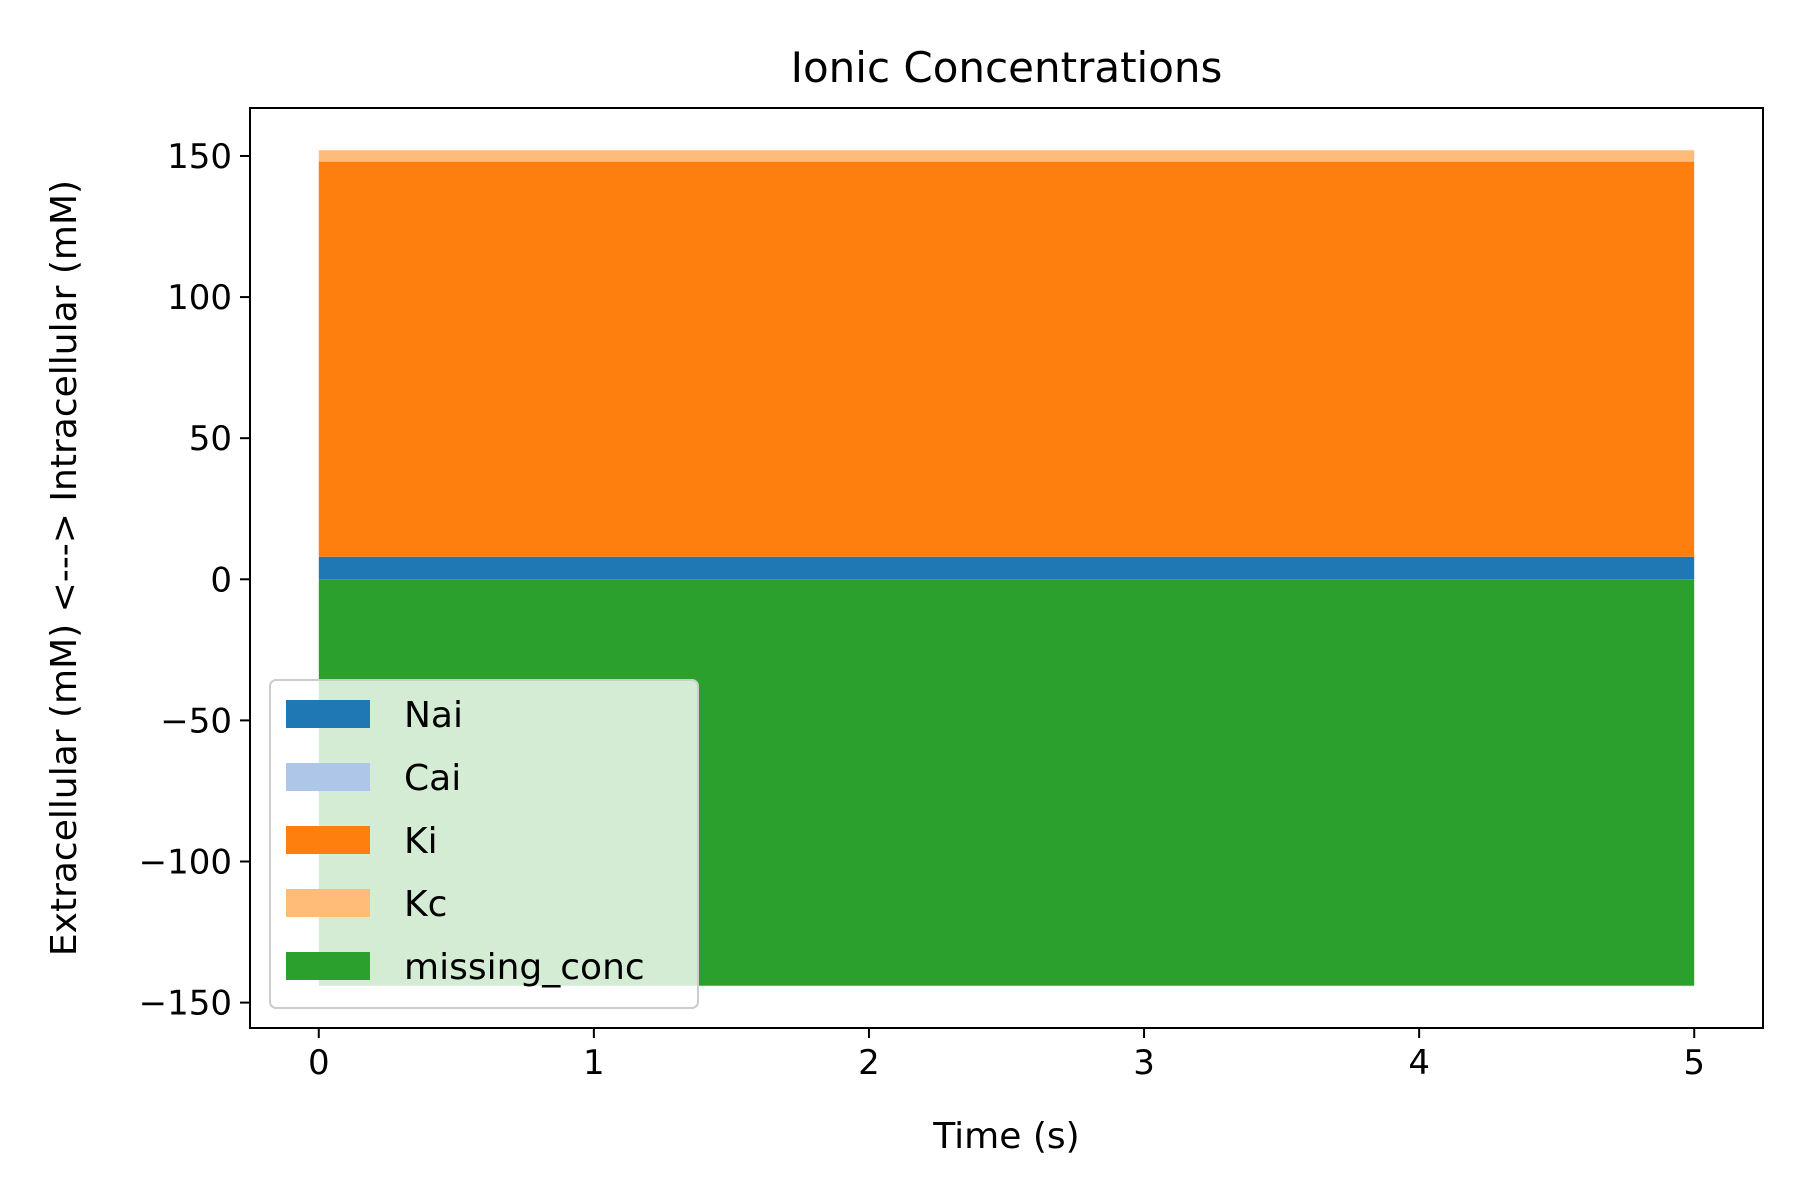 The width and height of the screenshot is (1800, 1200). What do you see at coordinates (433, 715) in the screenshot?
I see `legend-label: Nai` at bounding box center [433, 715].